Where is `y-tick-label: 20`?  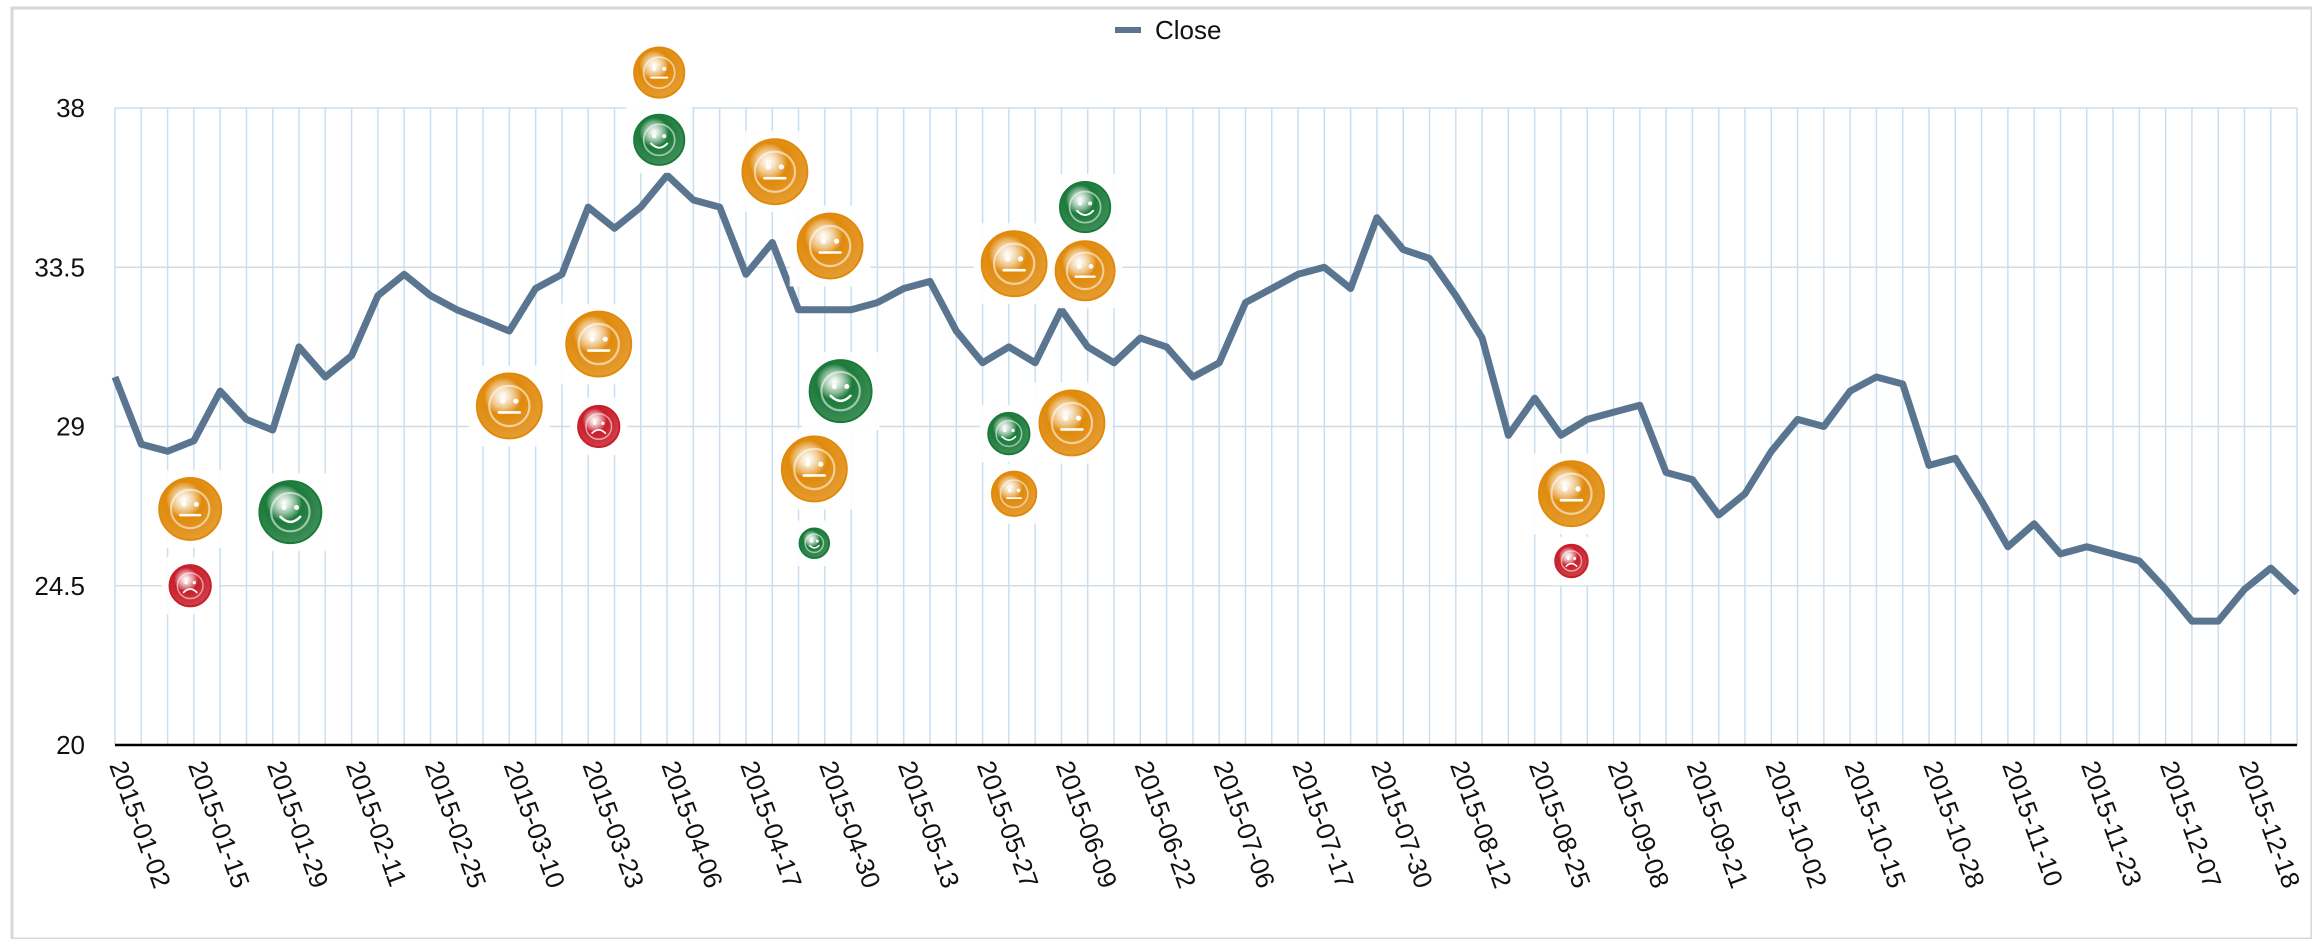 y-tick-label: 20 is located at coordinates (70, 745).